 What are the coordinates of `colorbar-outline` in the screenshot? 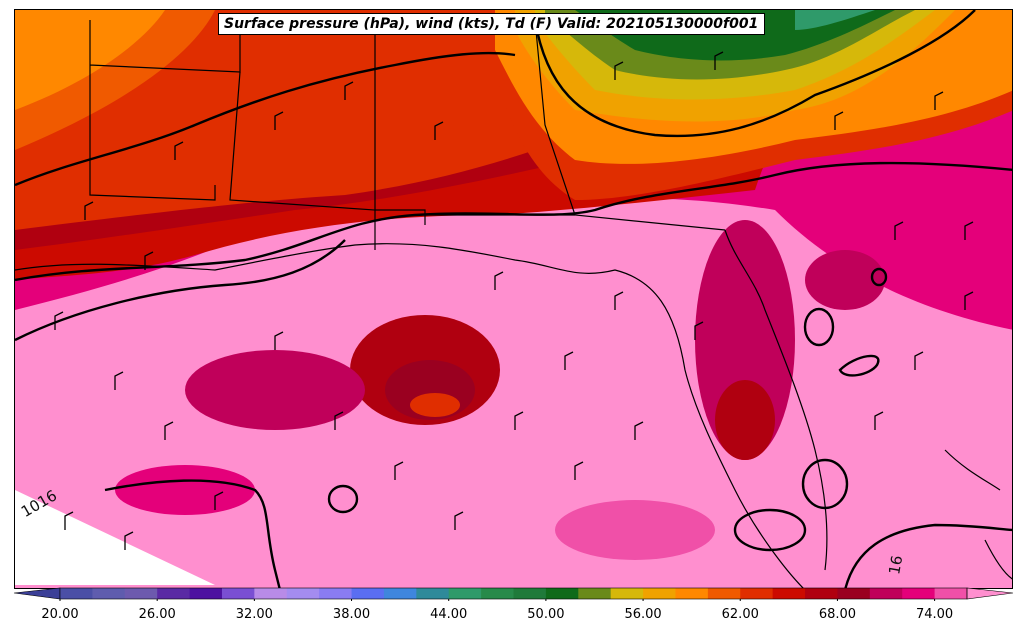 It's located at (513, 593).